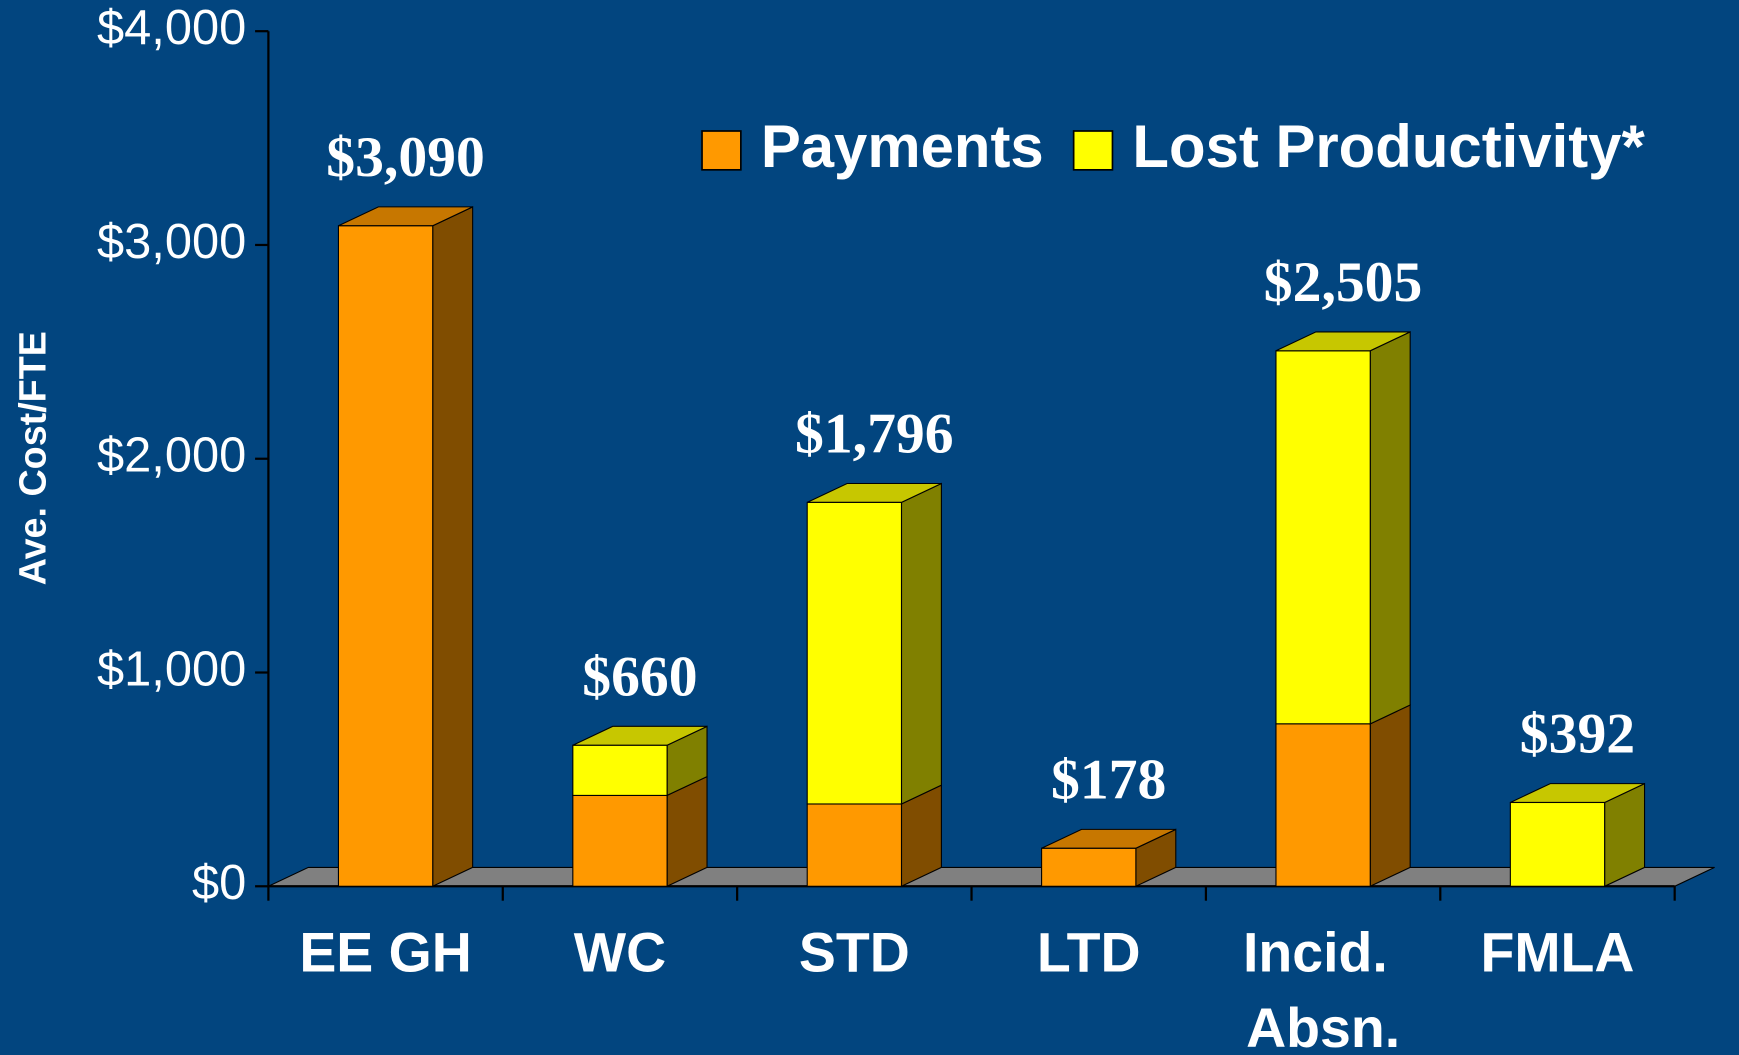 Image resolution: width=1739 pixels, height=1055 pixels. Describe the element at coordinates (1089, 953) in the screenshot. I see `x-tick-label: LTD` at that location.